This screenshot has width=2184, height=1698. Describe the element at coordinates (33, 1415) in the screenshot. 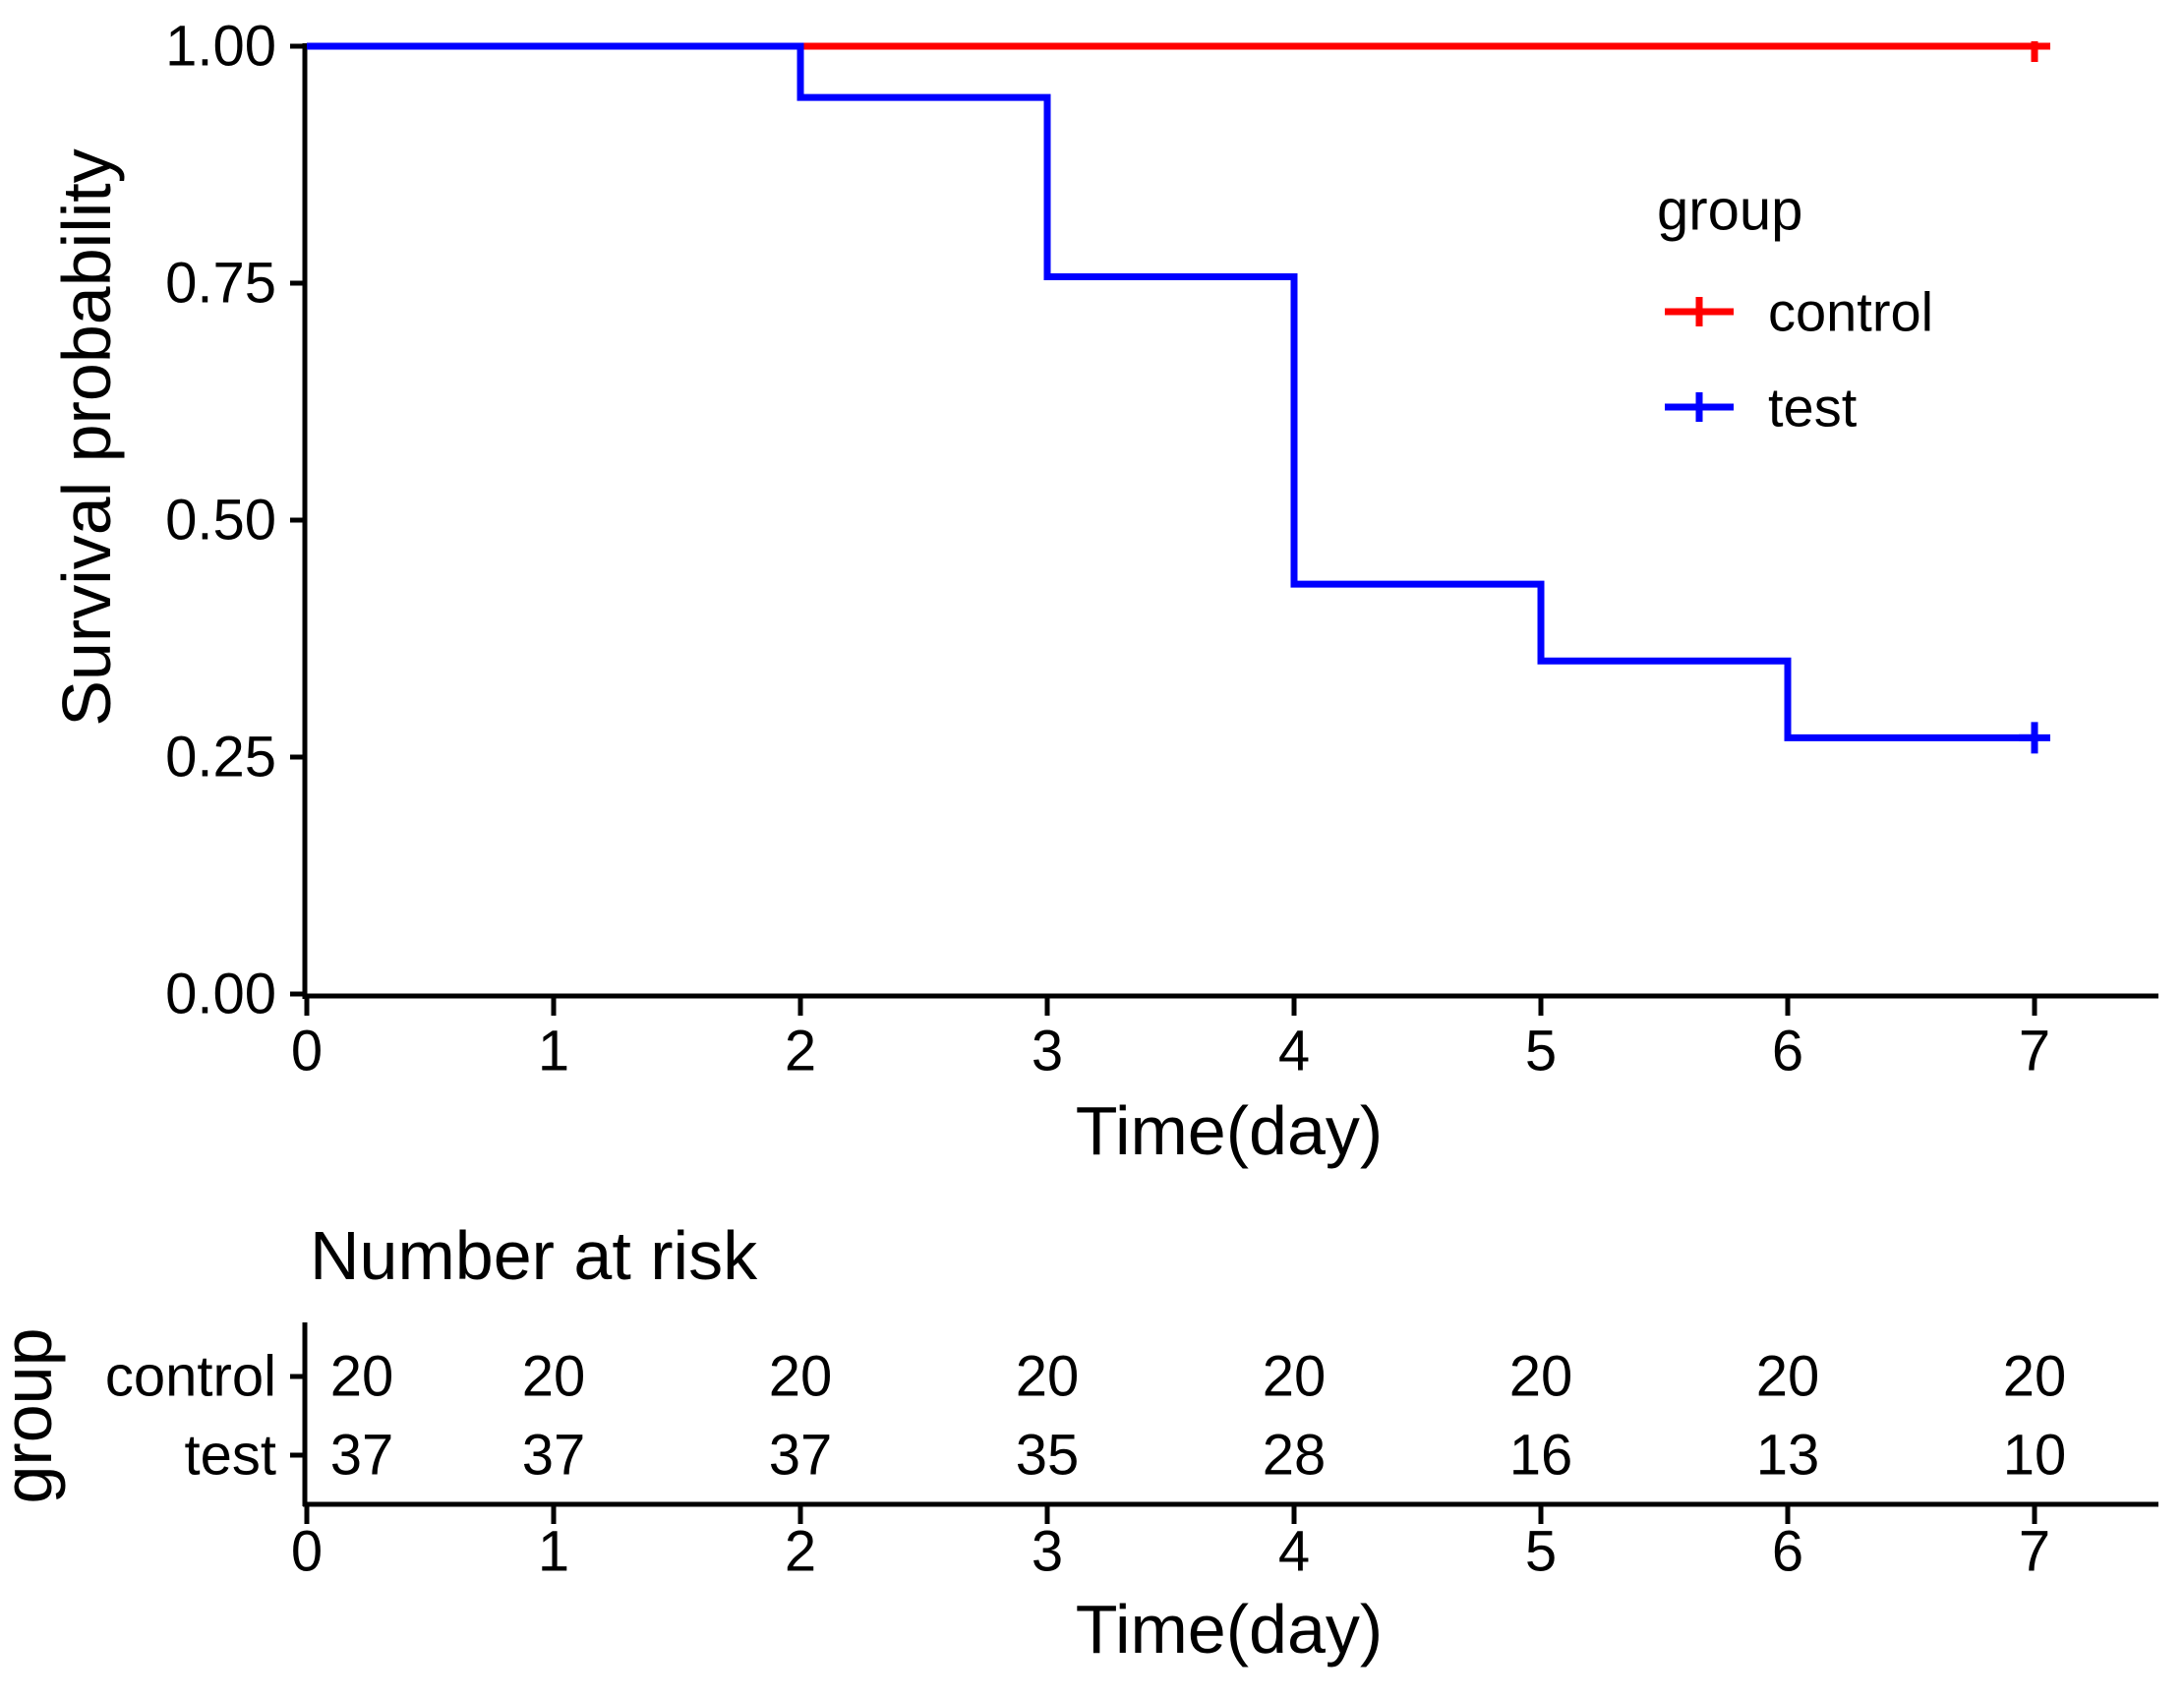

I see `risk-table-y-axis-title: group` at that location.